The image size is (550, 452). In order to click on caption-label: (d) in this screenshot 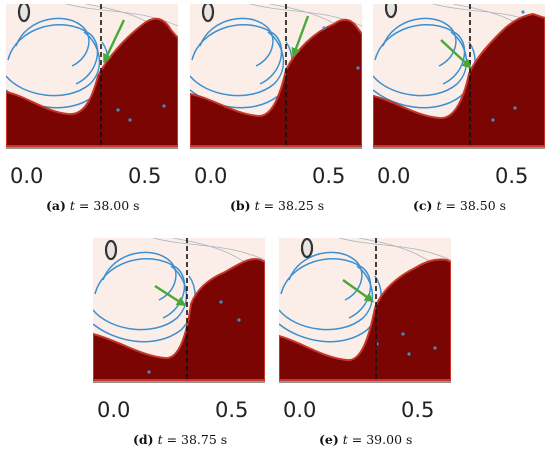, I will do `click(143, 439)`.